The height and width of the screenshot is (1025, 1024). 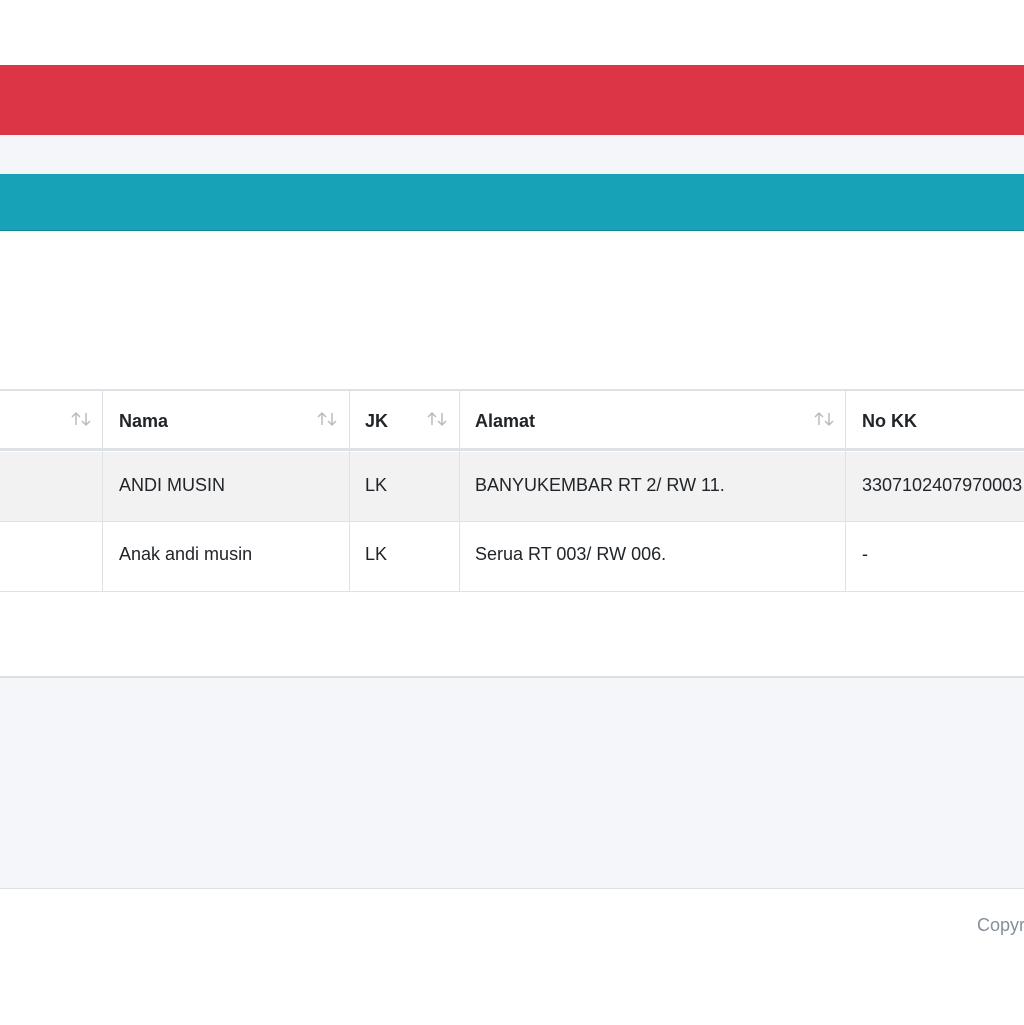 I want to click on teal-banner, so click(x=512, y=202).